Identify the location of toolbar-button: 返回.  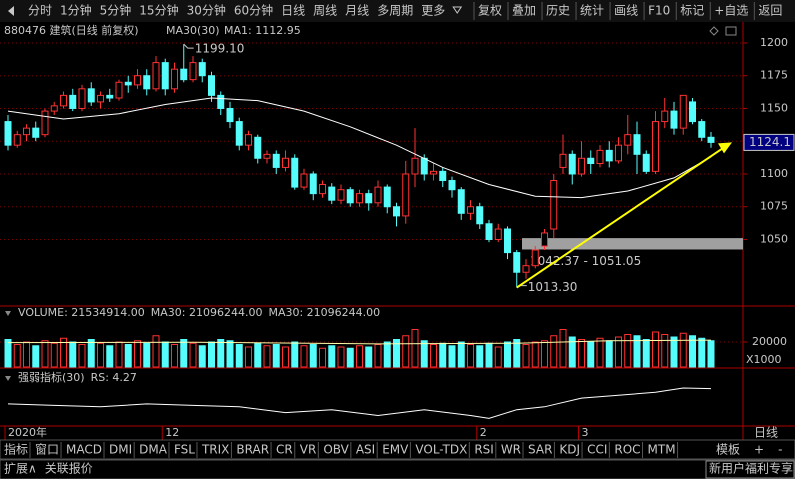
(770, 11).